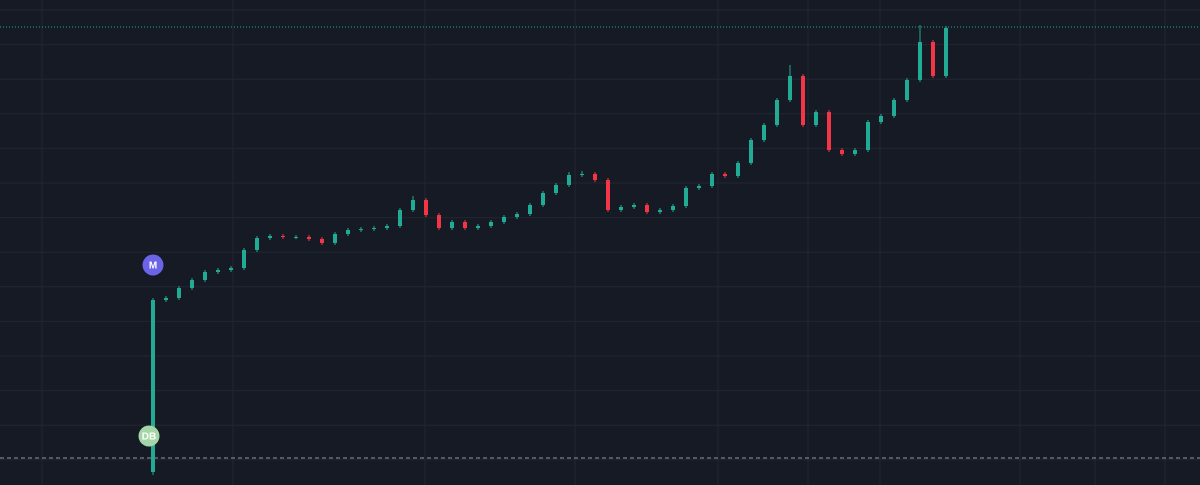 The image size is (1200, 485). I want to click on annotation-label: M, so click(153, 266).